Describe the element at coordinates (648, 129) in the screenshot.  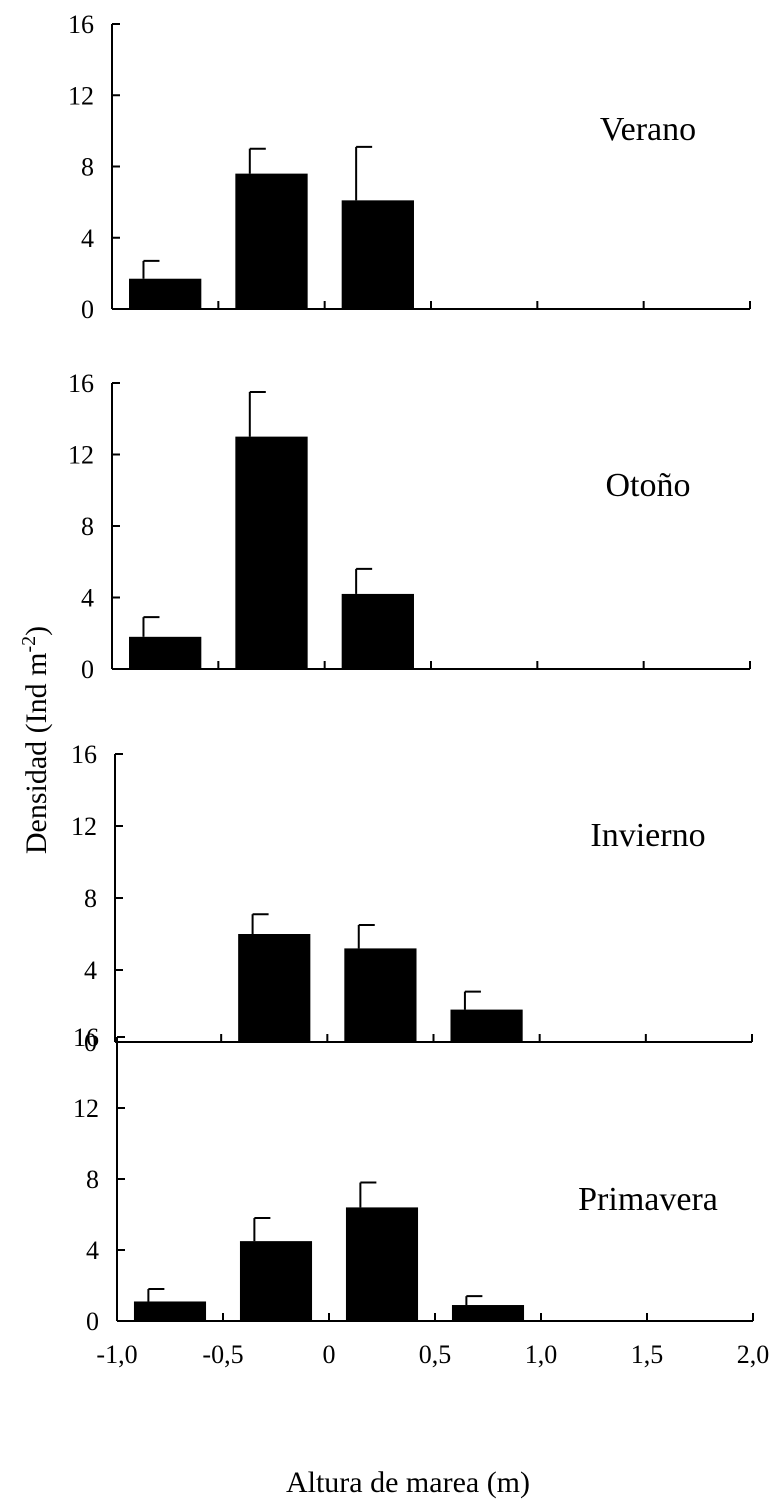
I see `season-label: Verano` at that location.